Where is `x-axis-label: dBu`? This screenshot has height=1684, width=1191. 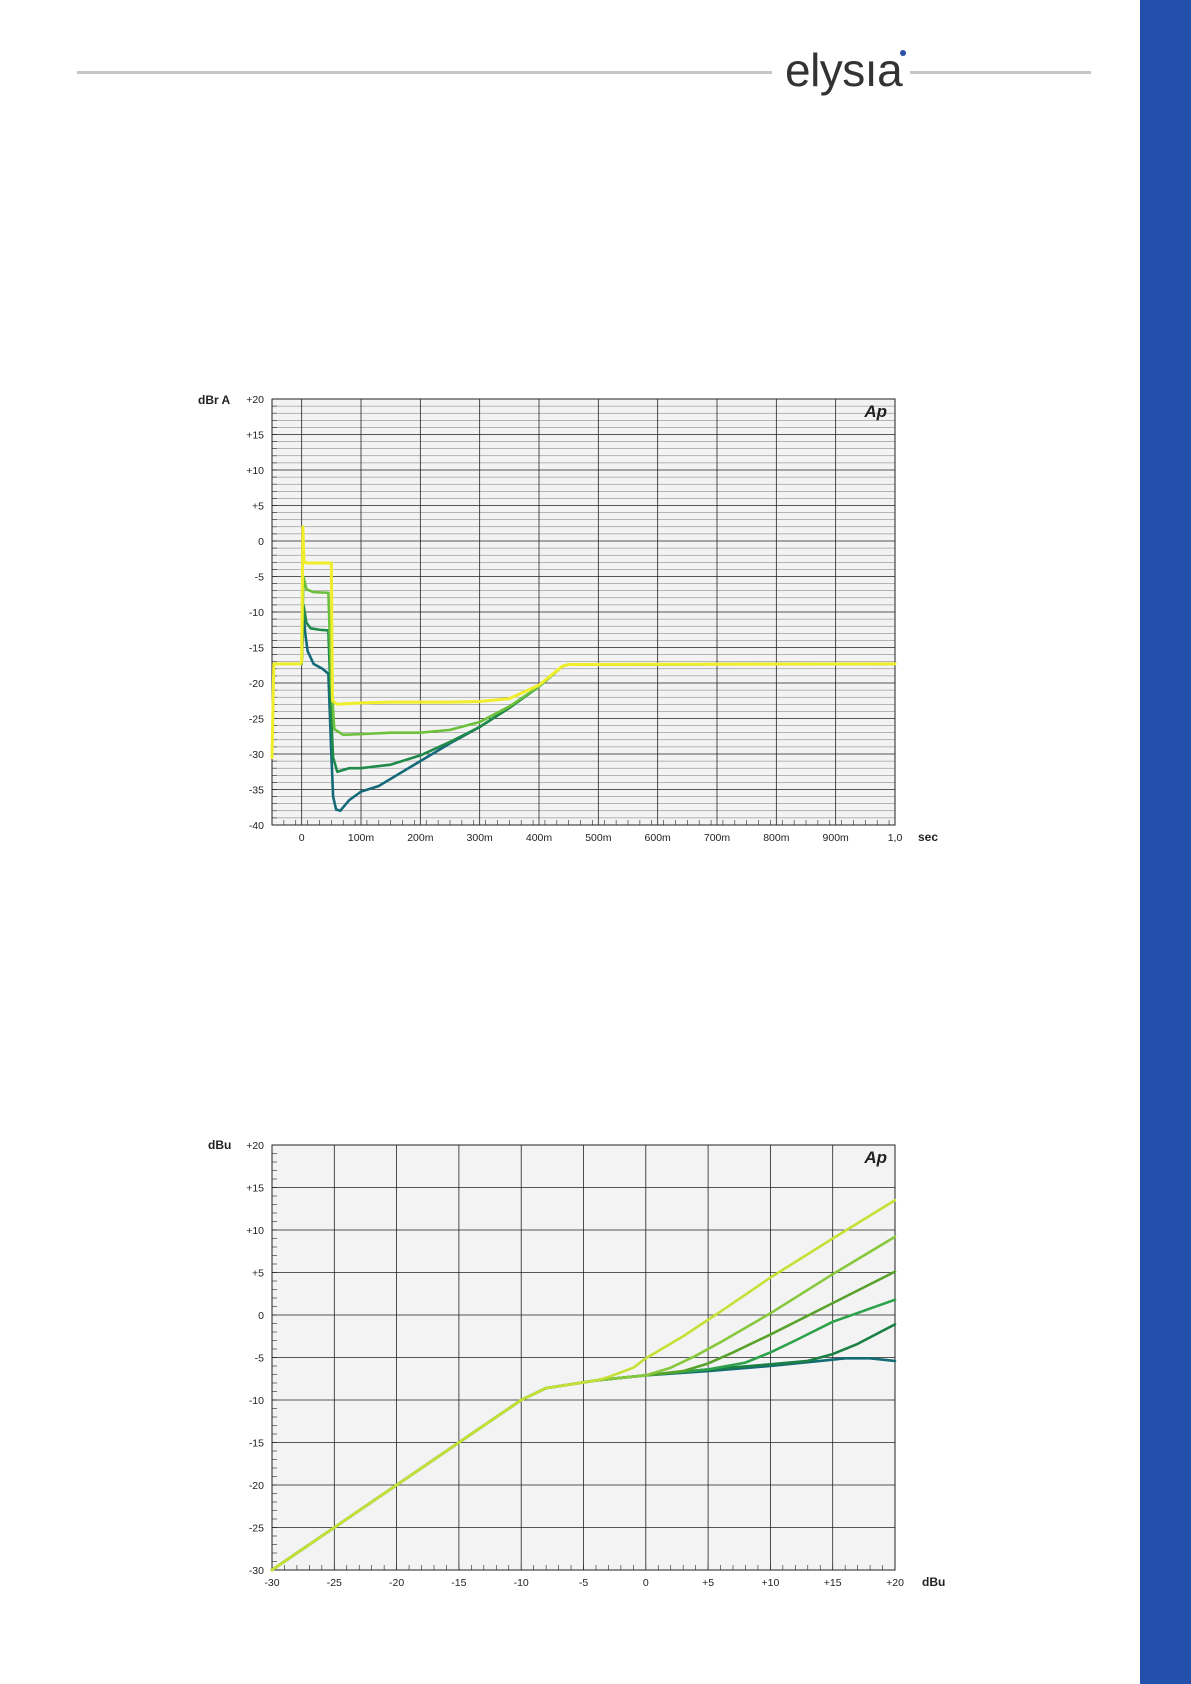 x-axis-label: dBu is located at coordinates (933, 1582).